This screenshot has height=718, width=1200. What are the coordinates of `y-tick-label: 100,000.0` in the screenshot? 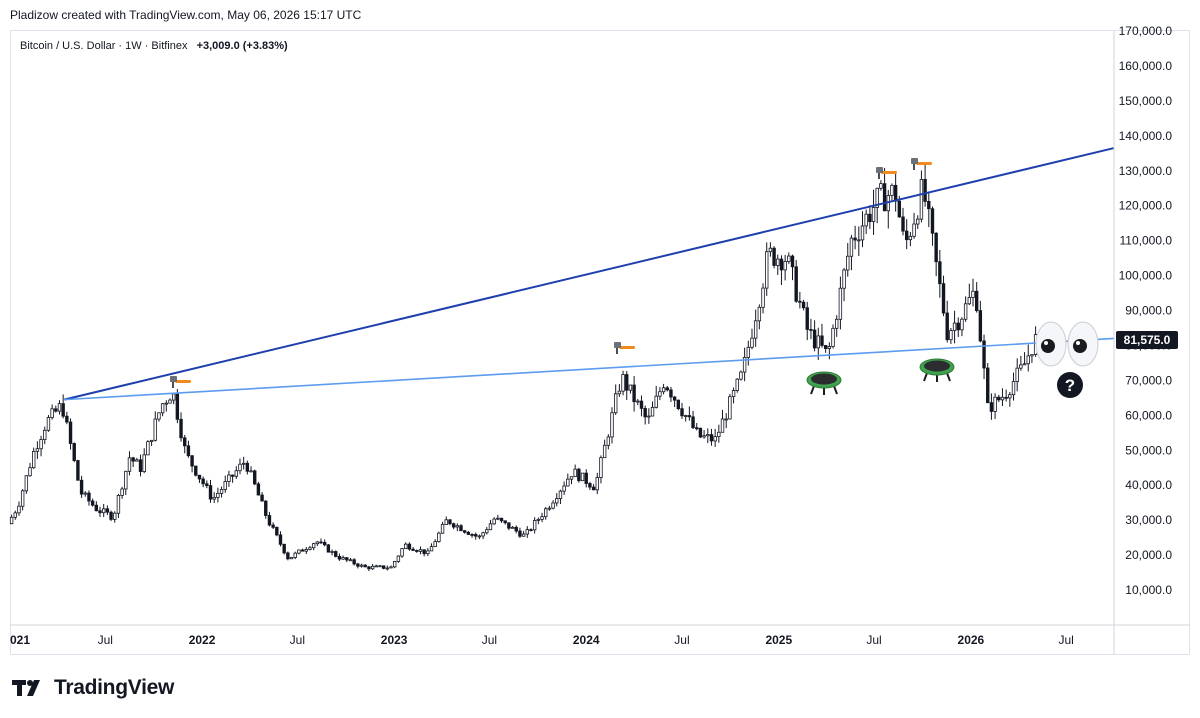 It's located at (1146, 276).